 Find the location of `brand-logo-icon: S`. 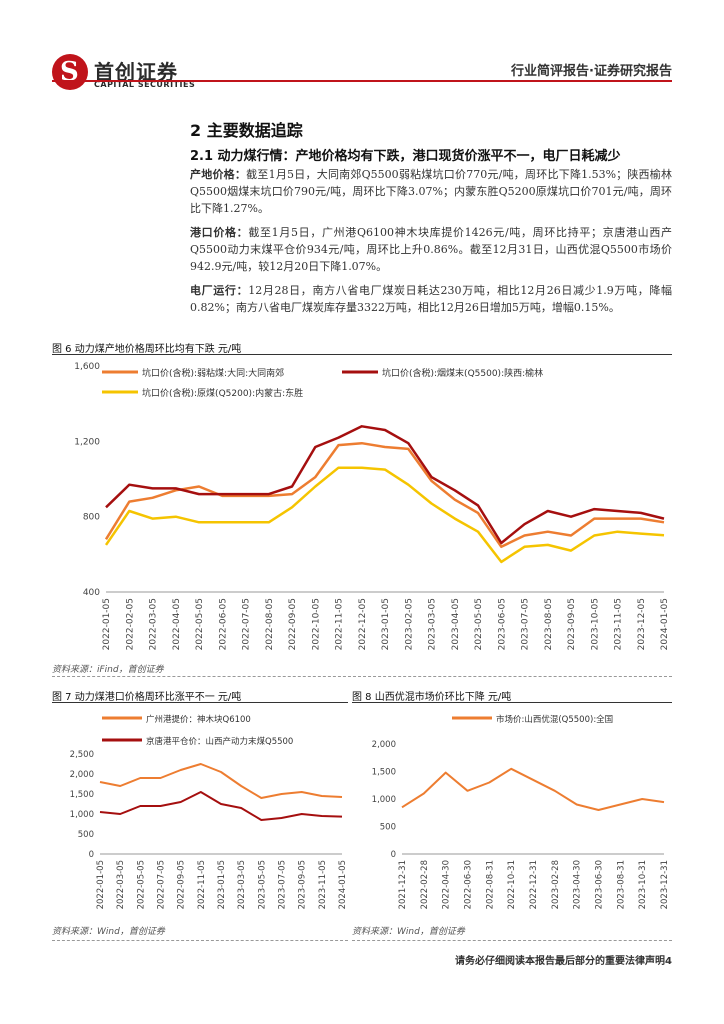

brand-logo-icon: S is located at coordinates (70, 72).